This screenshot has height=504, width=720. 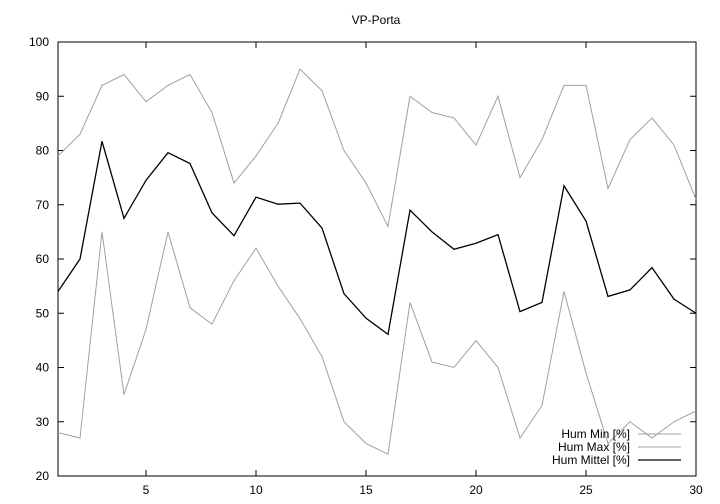 I want to click on x-tick-label: 10, so click(x=256, y=490).